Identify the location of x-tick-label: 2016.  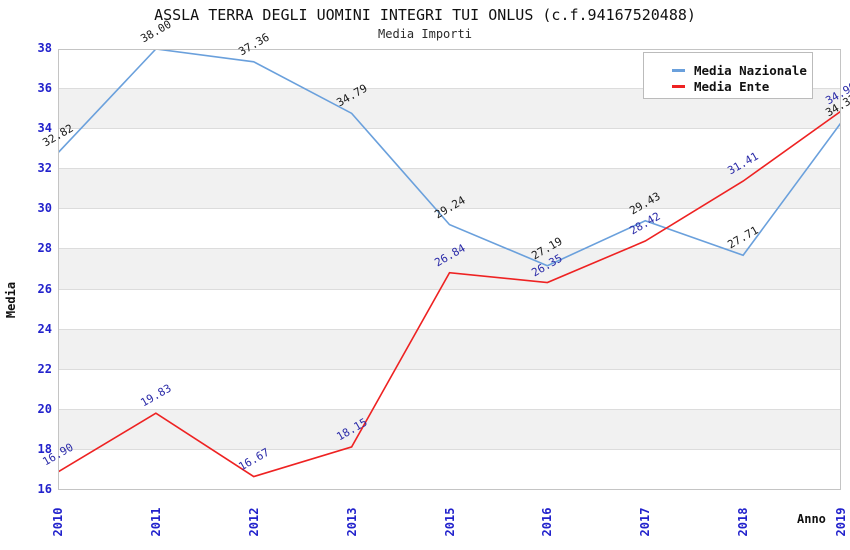
(547, 522).